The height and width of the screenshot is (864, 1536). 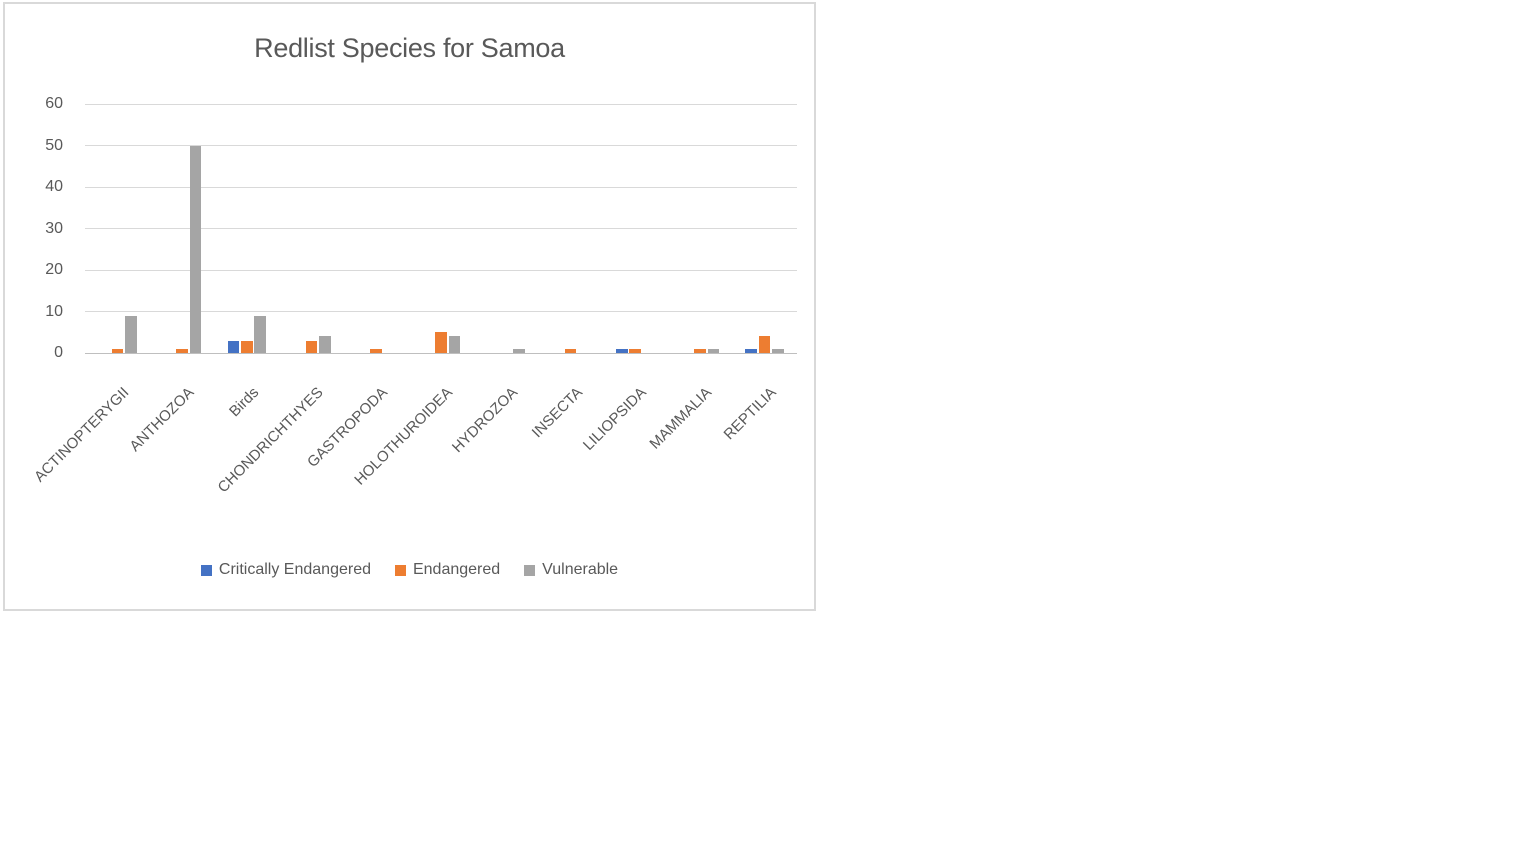 I want to click on legend-item-endangered: Endangered, so click(x=447, y=569).